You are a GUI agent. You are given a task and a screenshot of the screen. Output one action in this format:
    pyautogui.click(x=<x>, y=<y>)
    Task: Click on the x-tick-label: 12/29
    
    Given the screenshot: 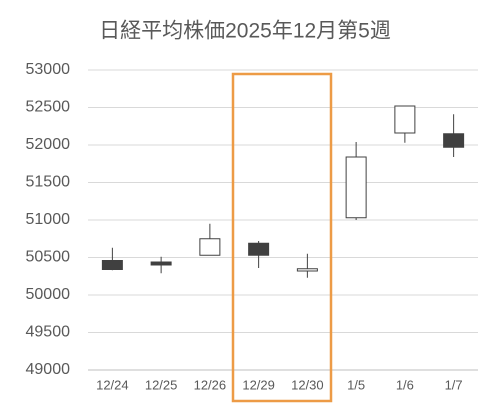 What is the action you would take?
    pyautogui.click(x=258, y=384)
    